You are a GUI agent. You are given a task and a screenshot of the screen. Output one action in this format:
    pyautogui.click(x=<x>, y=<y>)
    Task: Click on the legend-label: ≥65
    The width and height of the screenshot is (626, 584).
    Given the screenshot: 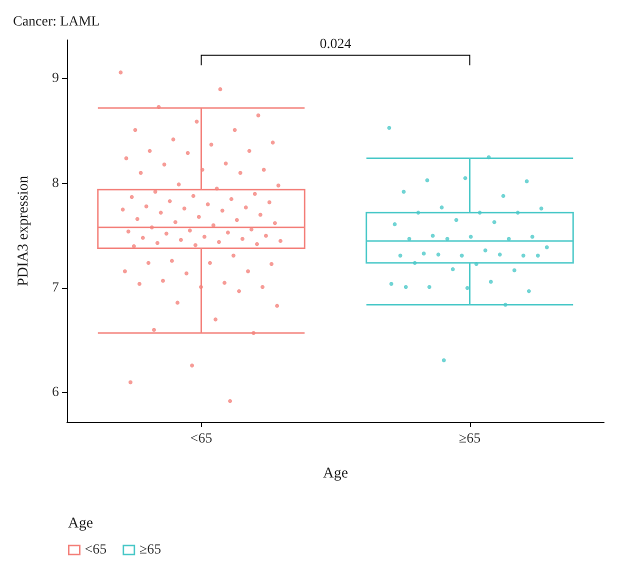 What is the action you would take?
    pyautogui.click(x=150, y=550)
    